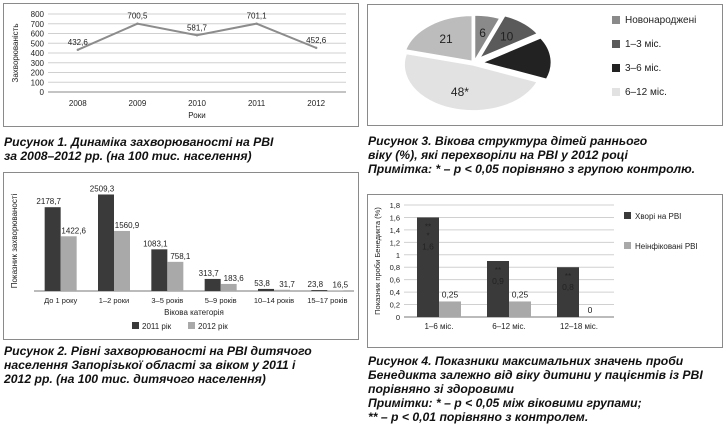  I want to click on bar-value-label: 16,5, so click(341, 284).